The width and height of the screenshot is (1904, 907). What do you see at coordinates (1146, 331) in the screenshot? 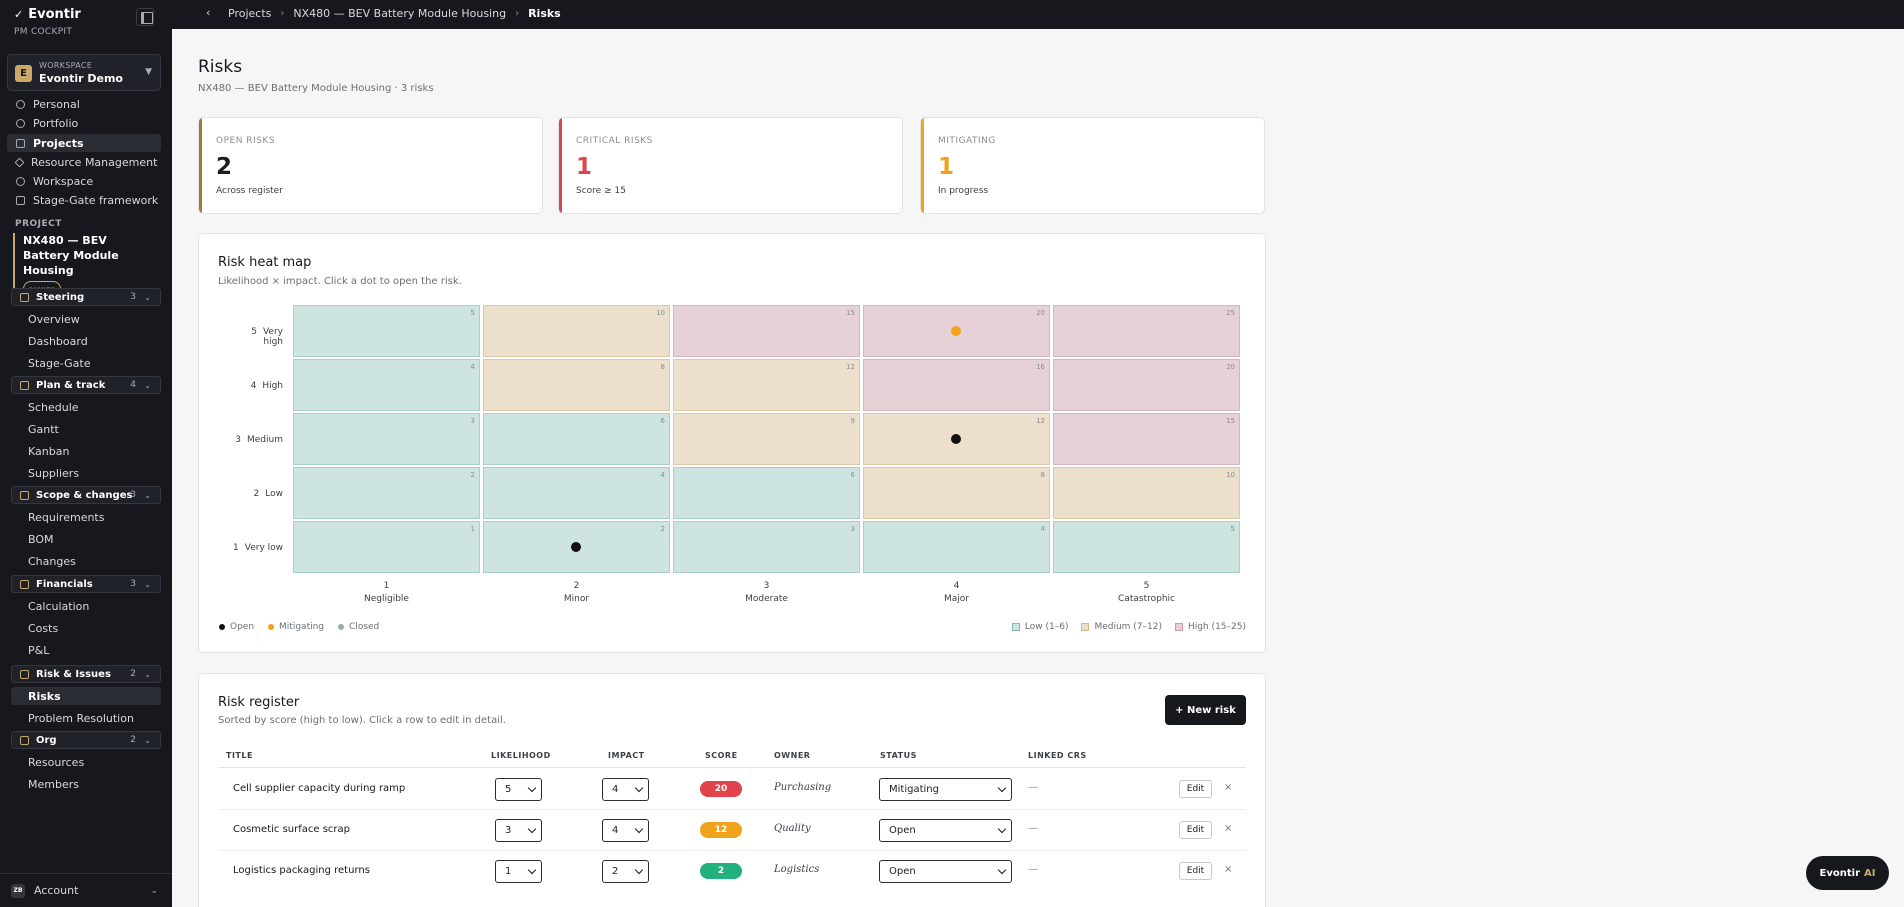
I see `heatmap-cell: 25` at bounding box center [1146, 331].